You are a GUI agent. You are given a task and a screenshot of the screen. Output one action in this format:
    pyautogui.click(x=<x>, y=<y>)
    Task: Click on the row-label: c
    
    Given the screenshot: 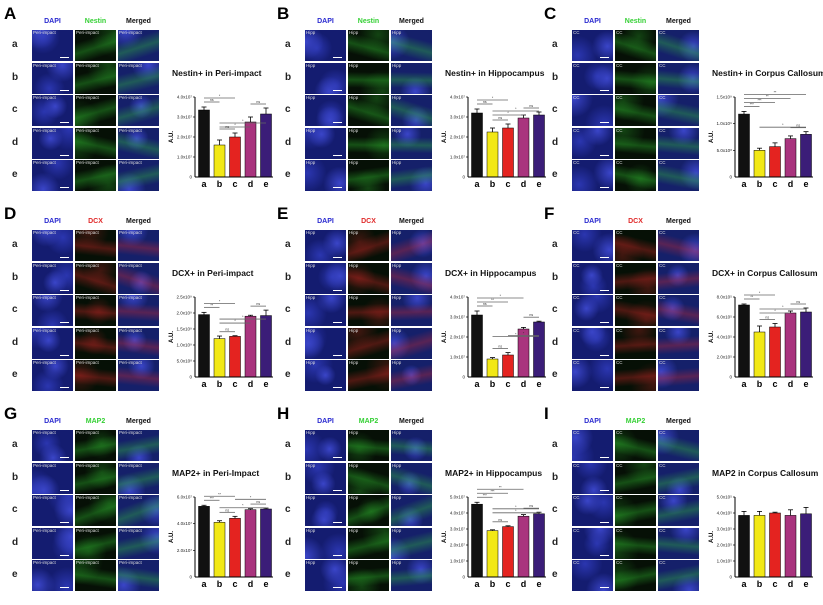 What is the action you would take?
    pyautogui.click(x=288, y=109)
    